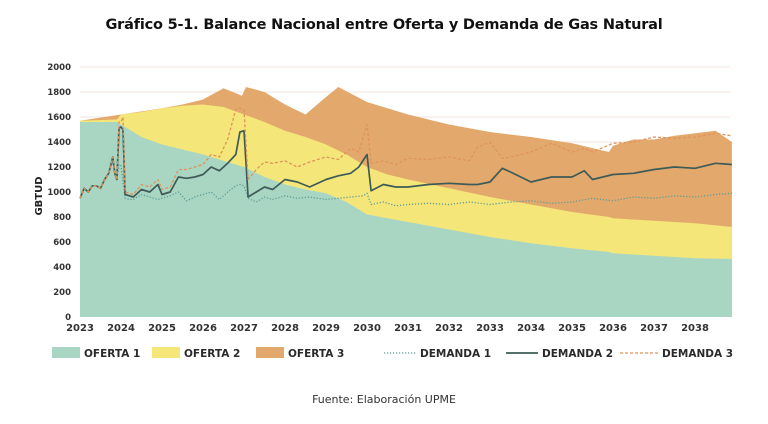  What do you see at coordinates (285, 328) in the screenshot?
I see `x-tick-label: 2028` at bounding box center [285, 328].